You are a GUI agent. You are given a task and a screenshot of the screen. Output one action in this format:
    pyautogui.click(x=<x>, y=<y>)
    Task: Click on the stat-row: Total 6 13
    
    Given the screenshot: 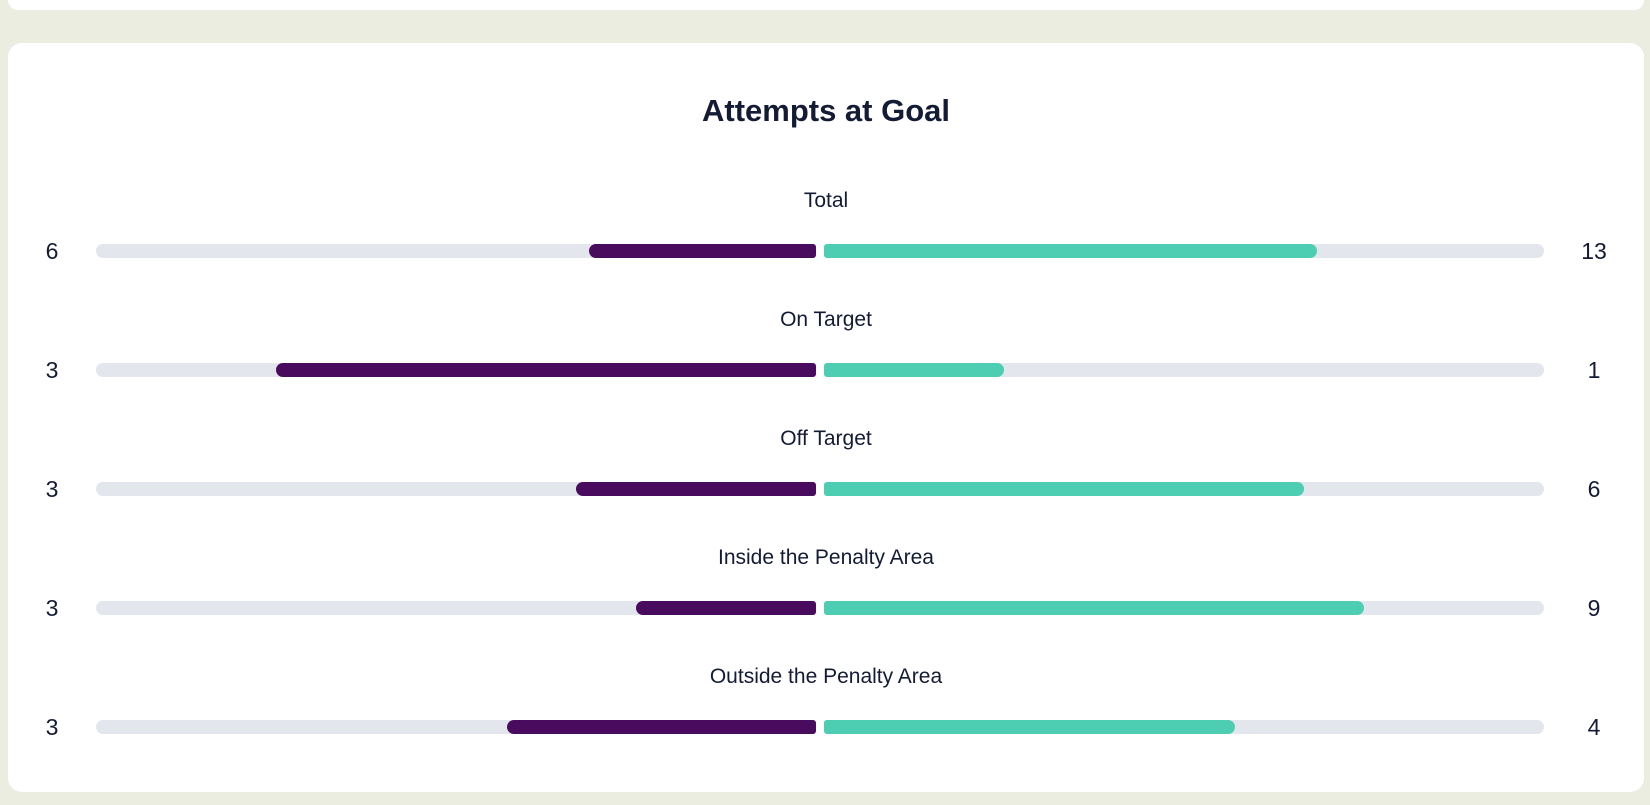 What is the action you would take?
    pyautogui.click(x=826, y=226)
    